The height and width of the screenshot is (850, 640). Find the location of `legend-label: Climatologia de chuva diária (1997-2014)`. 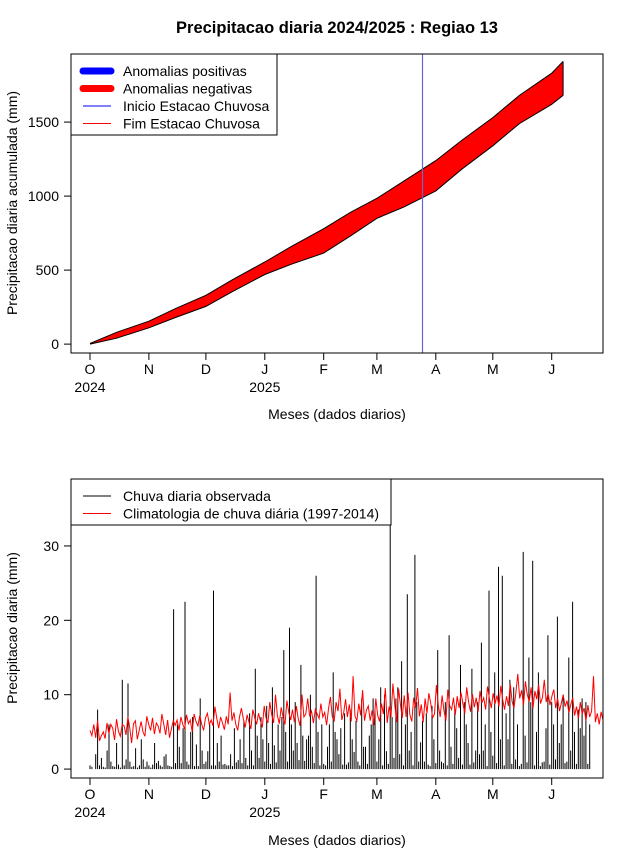

legend-label: Climatologia de chuva diária (1997-2014) is located at coordinates (251, 514).